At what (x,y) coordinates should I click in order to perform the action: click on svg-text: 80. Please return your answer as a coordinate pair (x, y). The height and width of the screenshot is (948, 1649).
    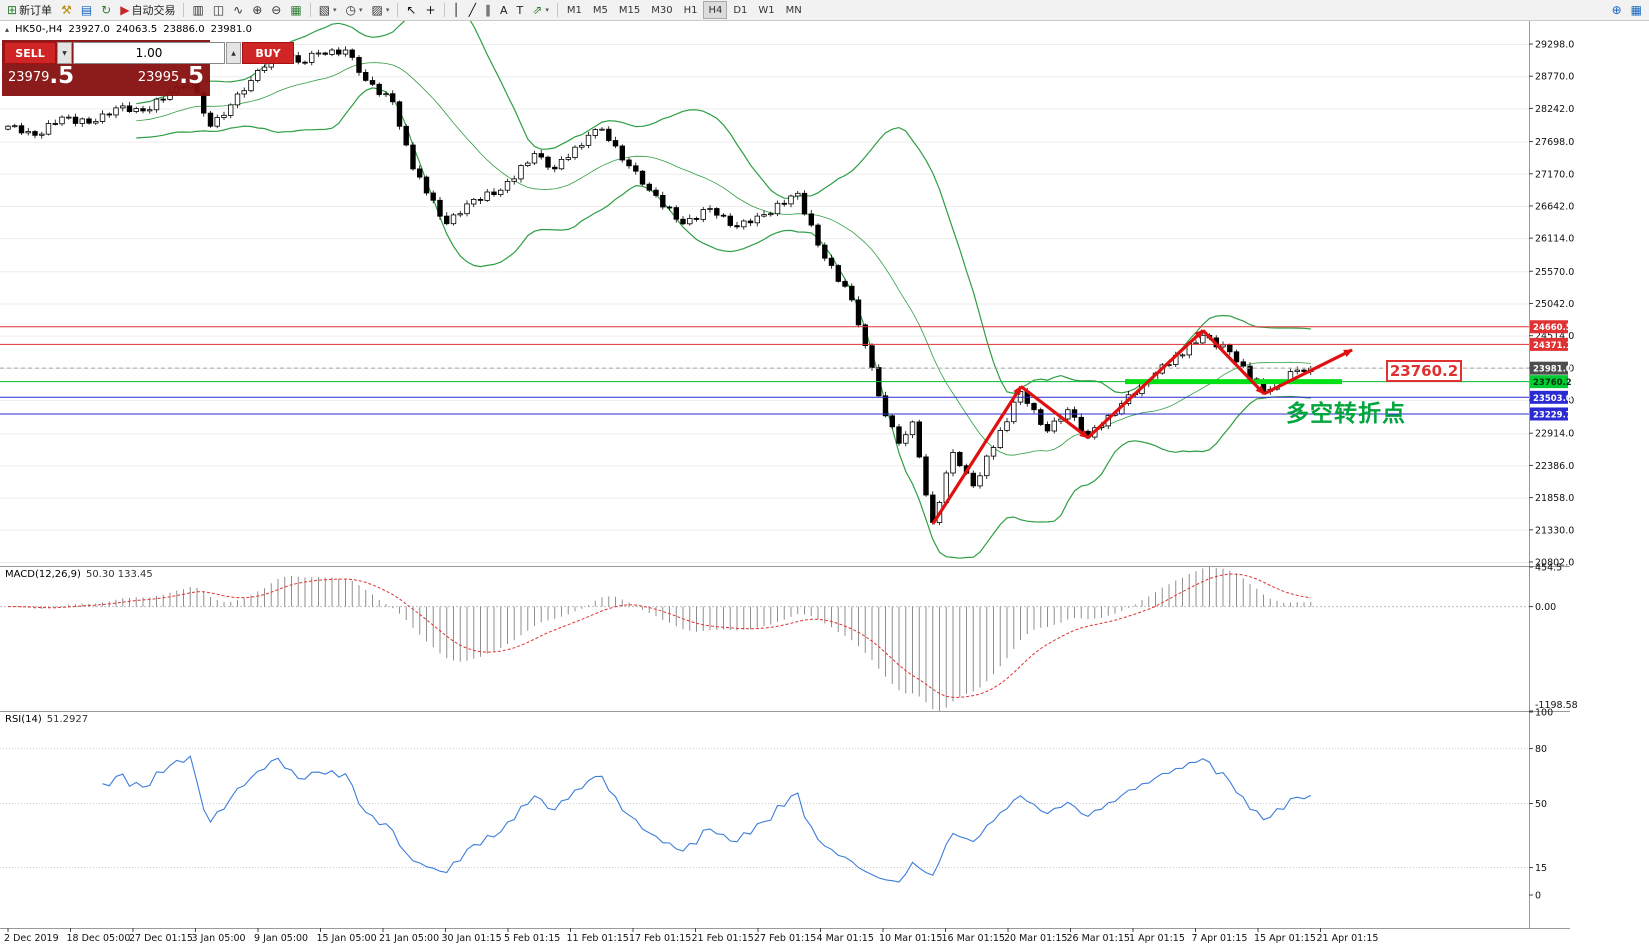
    Looking at the image, I should click on (1541, 749).